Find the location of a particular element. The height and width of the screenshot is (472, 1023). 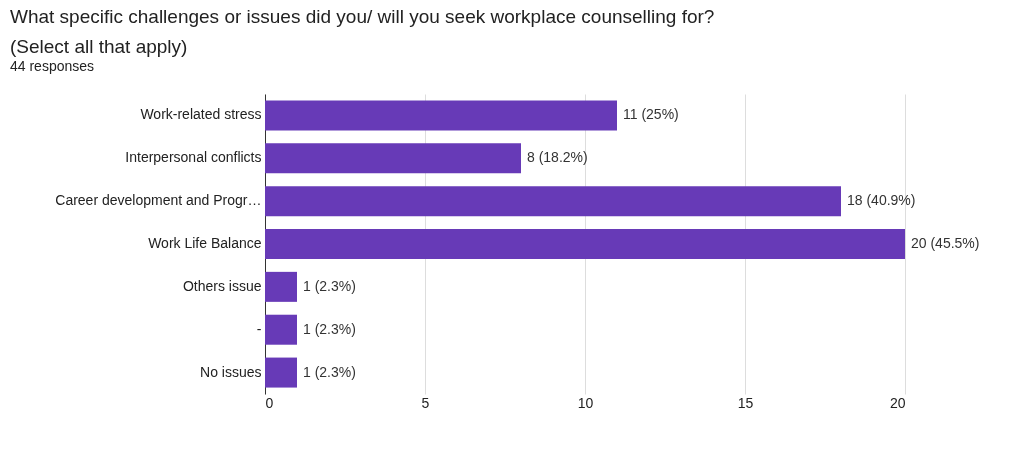

x-tick-label: 15 is located at coordinates (745, 402).